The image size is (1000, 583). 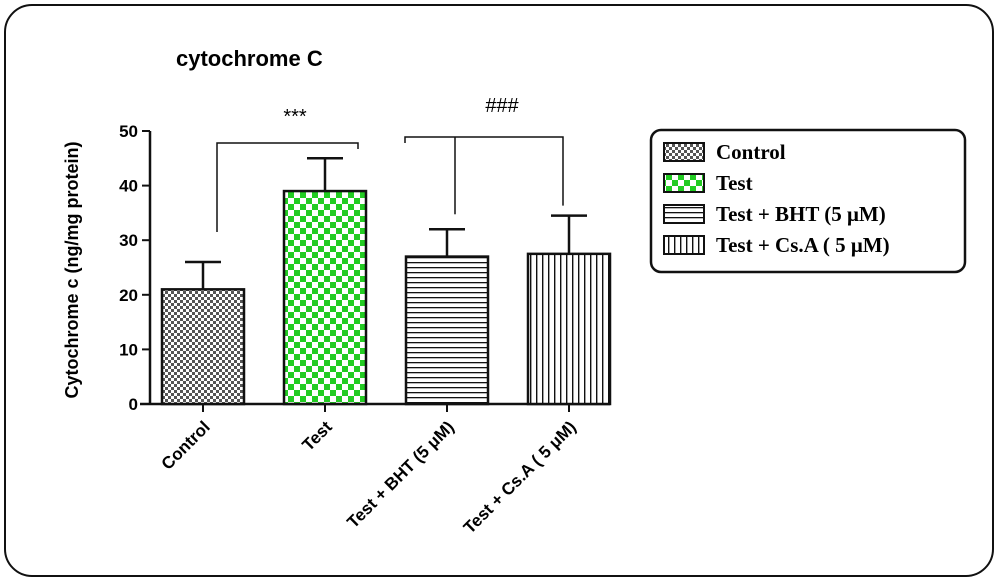 What do you see at coordinates (128, 240) in the screenshot?
I see `y-tick-label: 30` at bounding box center [128, 240].